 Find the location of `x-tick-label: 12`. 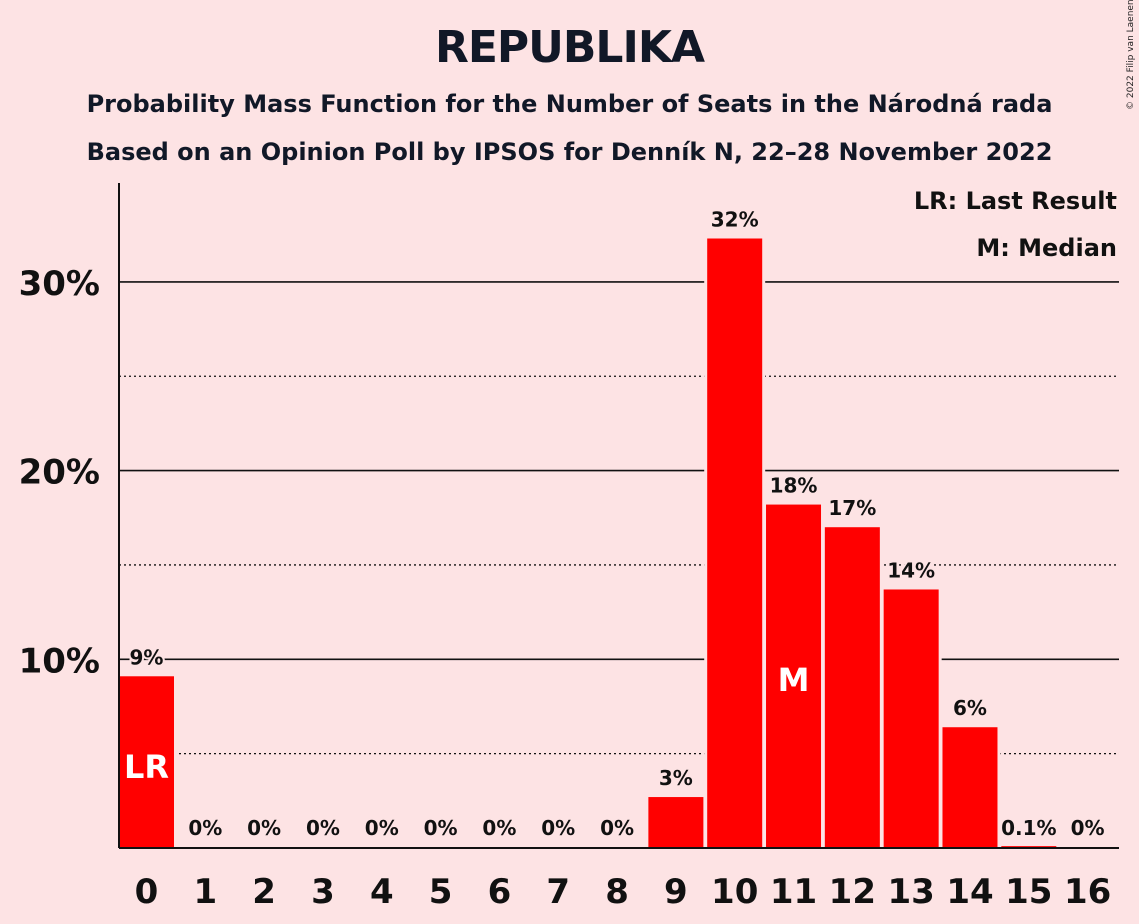

x-tick-label: 12 is located at coordinates (852, 892).